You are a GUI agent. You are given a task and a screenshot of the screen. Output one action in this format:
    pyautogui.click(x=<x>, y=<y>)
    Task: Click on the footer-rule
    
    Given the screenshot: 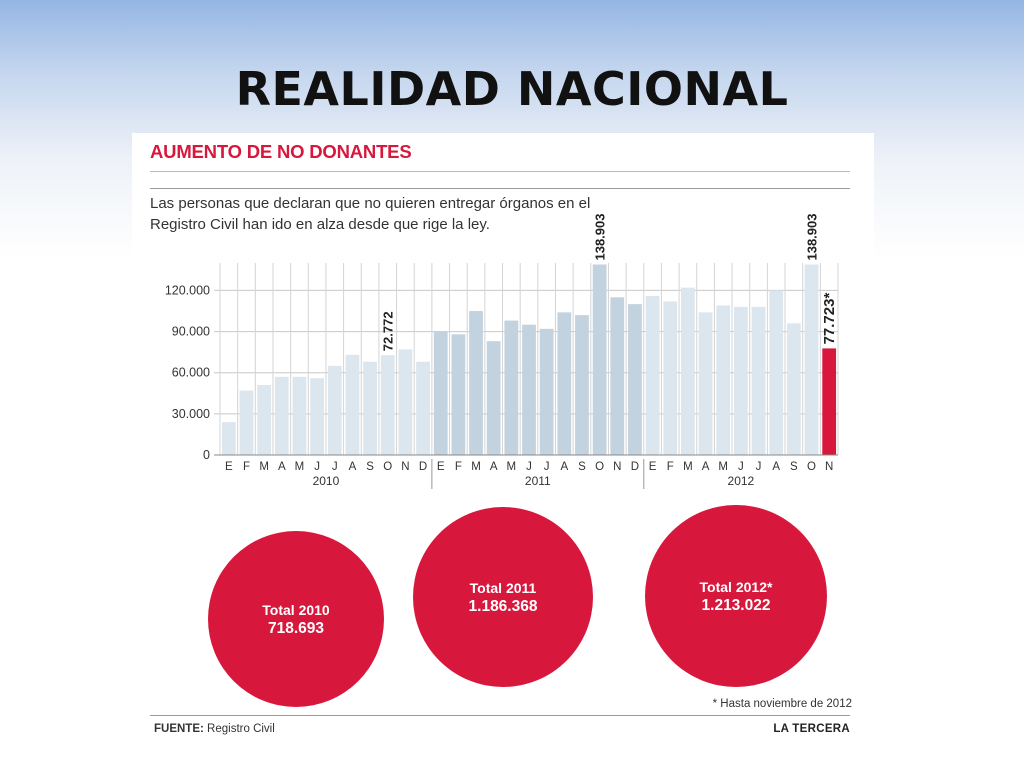 What is the action you would take?
    pyautogui.click(x=500, y=715)
    